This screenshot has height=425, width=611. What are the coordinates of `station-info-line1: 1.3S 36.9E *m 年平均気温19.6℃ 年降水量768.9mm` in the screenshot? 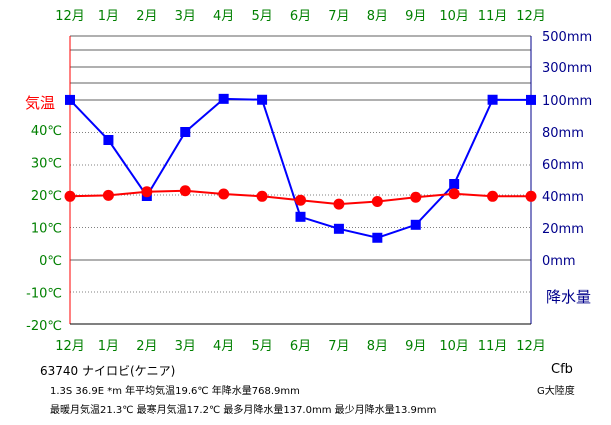 It's located at (175, 391).